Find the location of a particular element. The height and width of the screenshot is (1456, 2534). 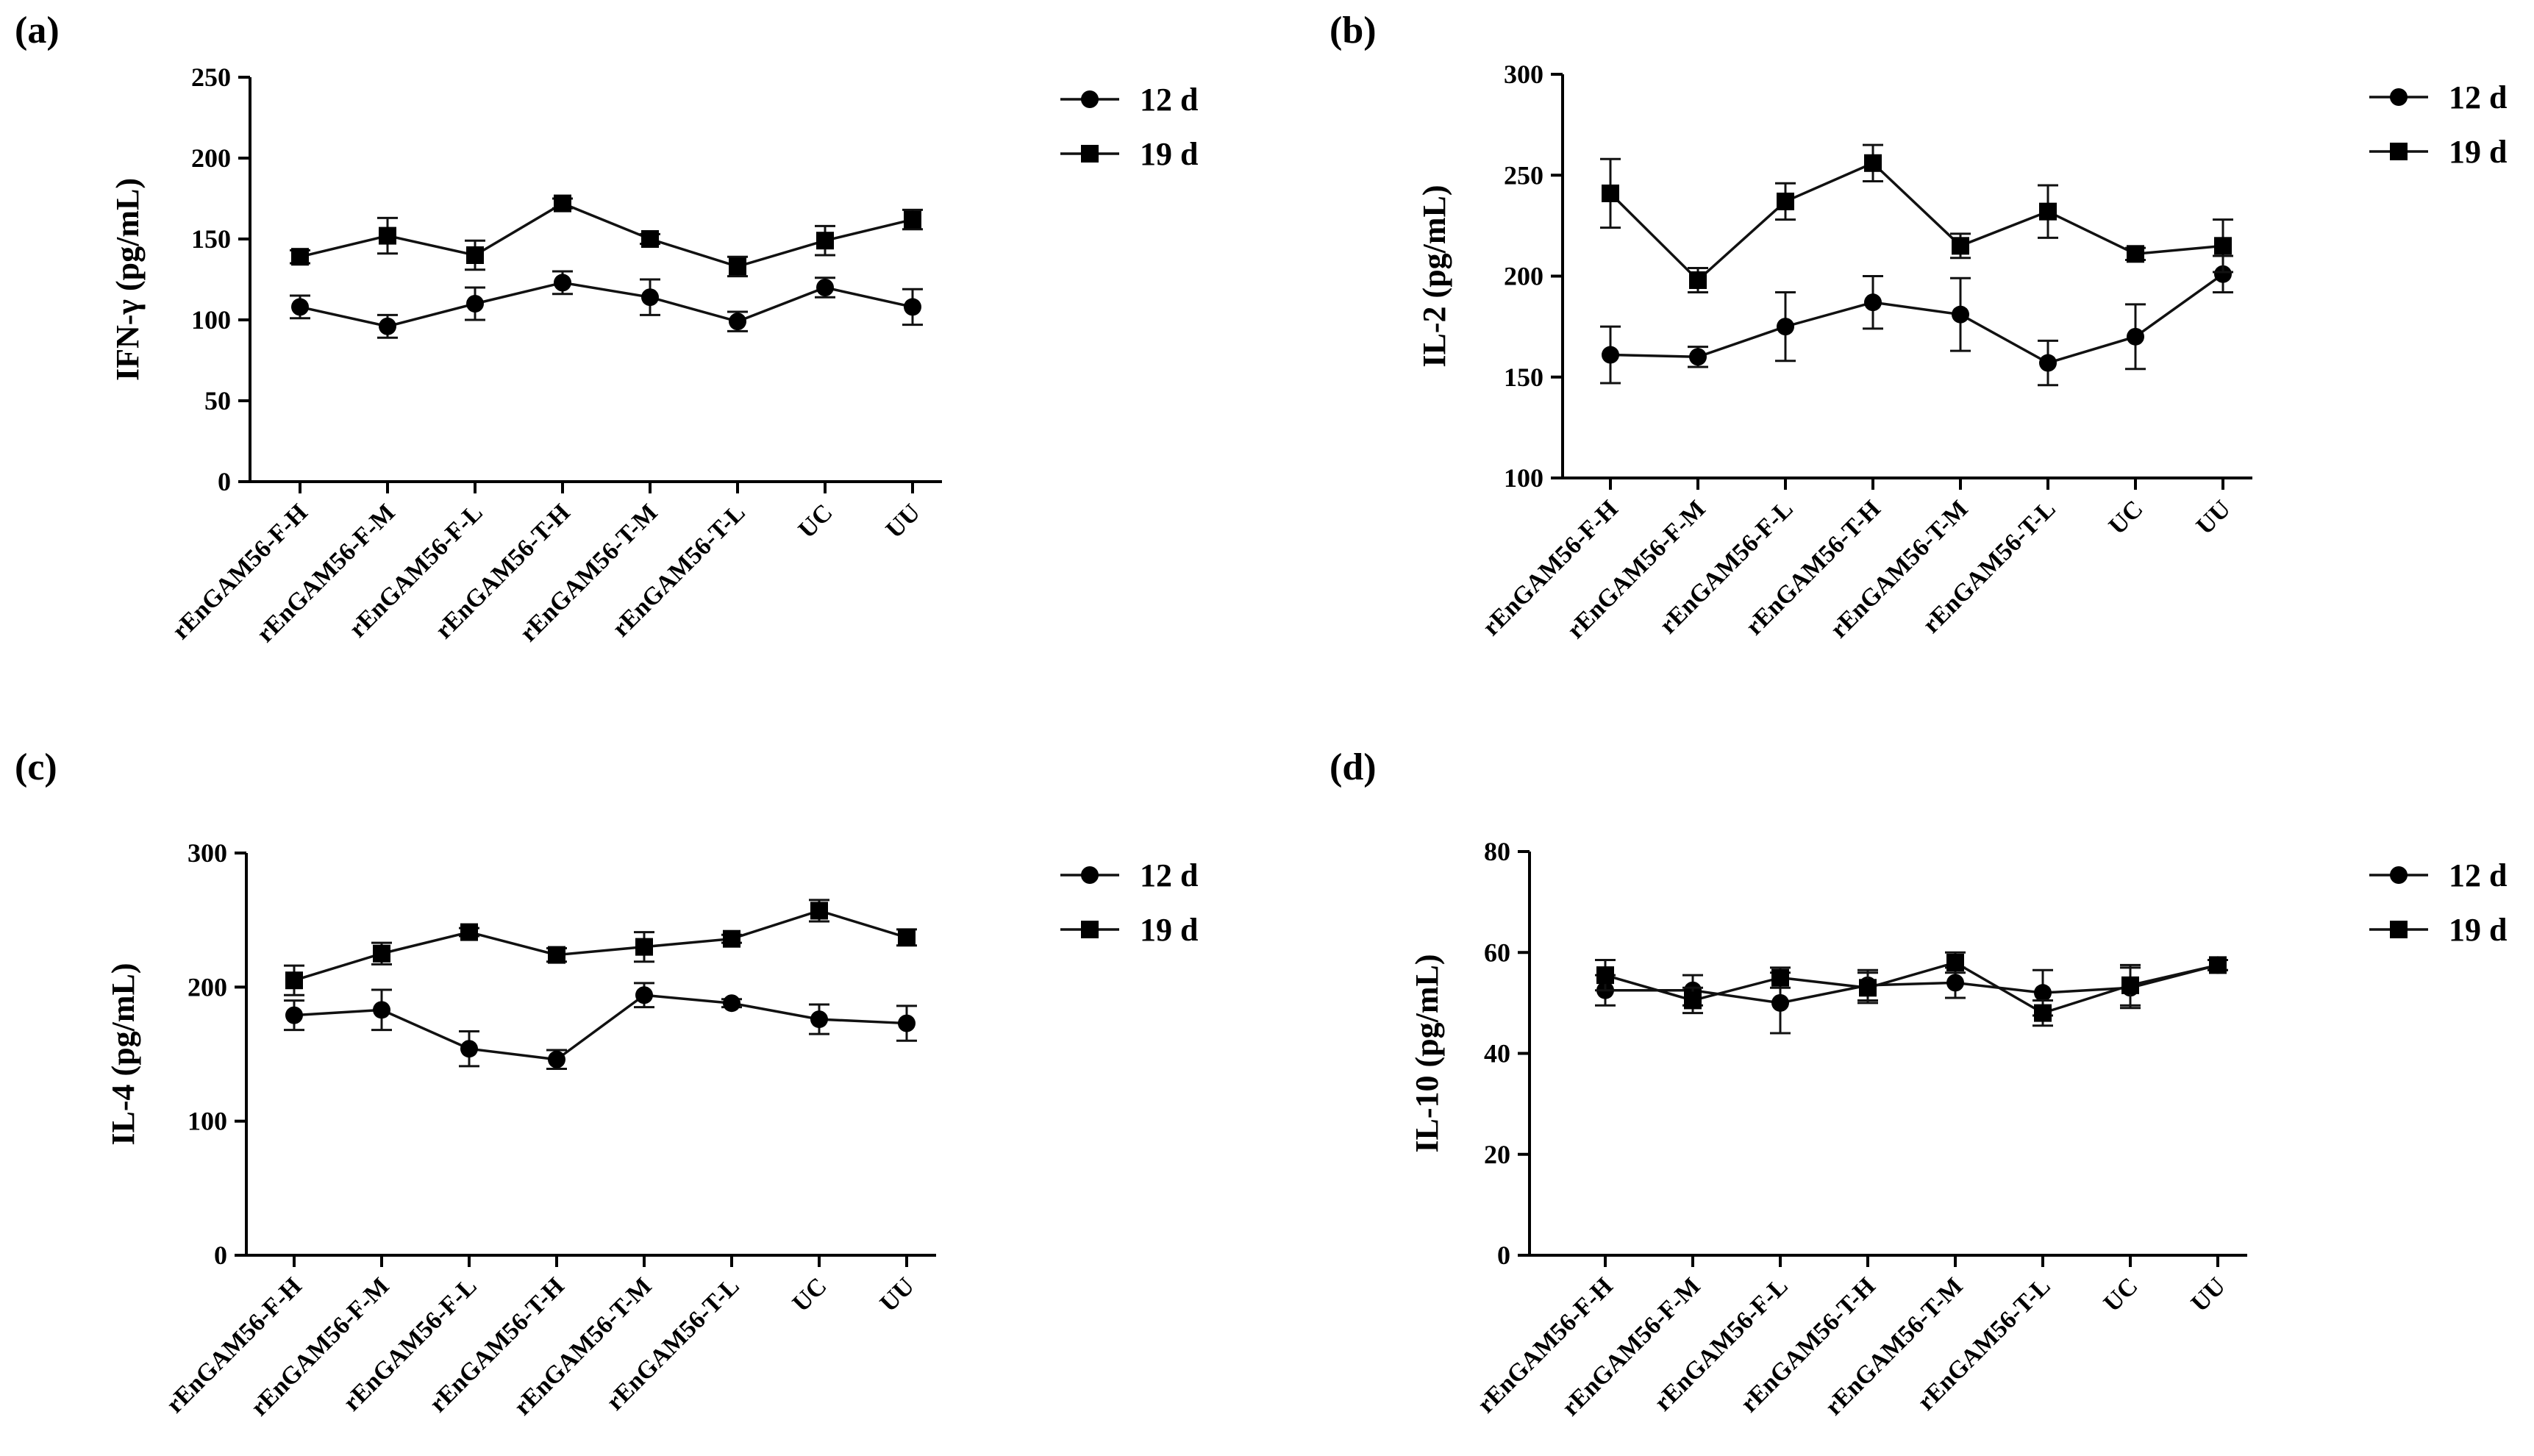

panel-label: (d) is located at coordinates (1353, 767).